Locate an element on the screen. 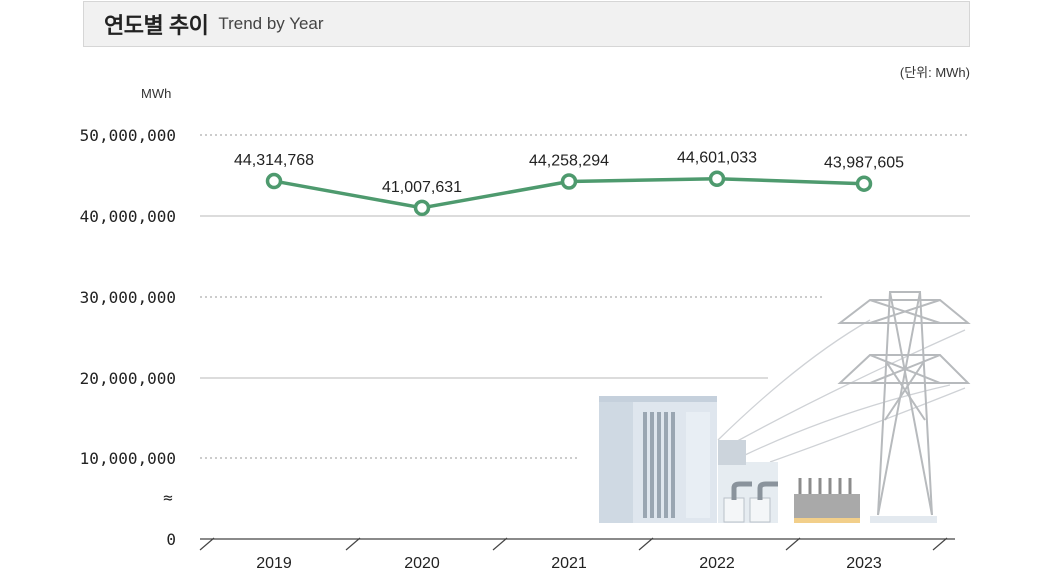 The width and height of the screenshot is (1050, 572). data-label: 44,314,768 is located at coordinates (274, 160).